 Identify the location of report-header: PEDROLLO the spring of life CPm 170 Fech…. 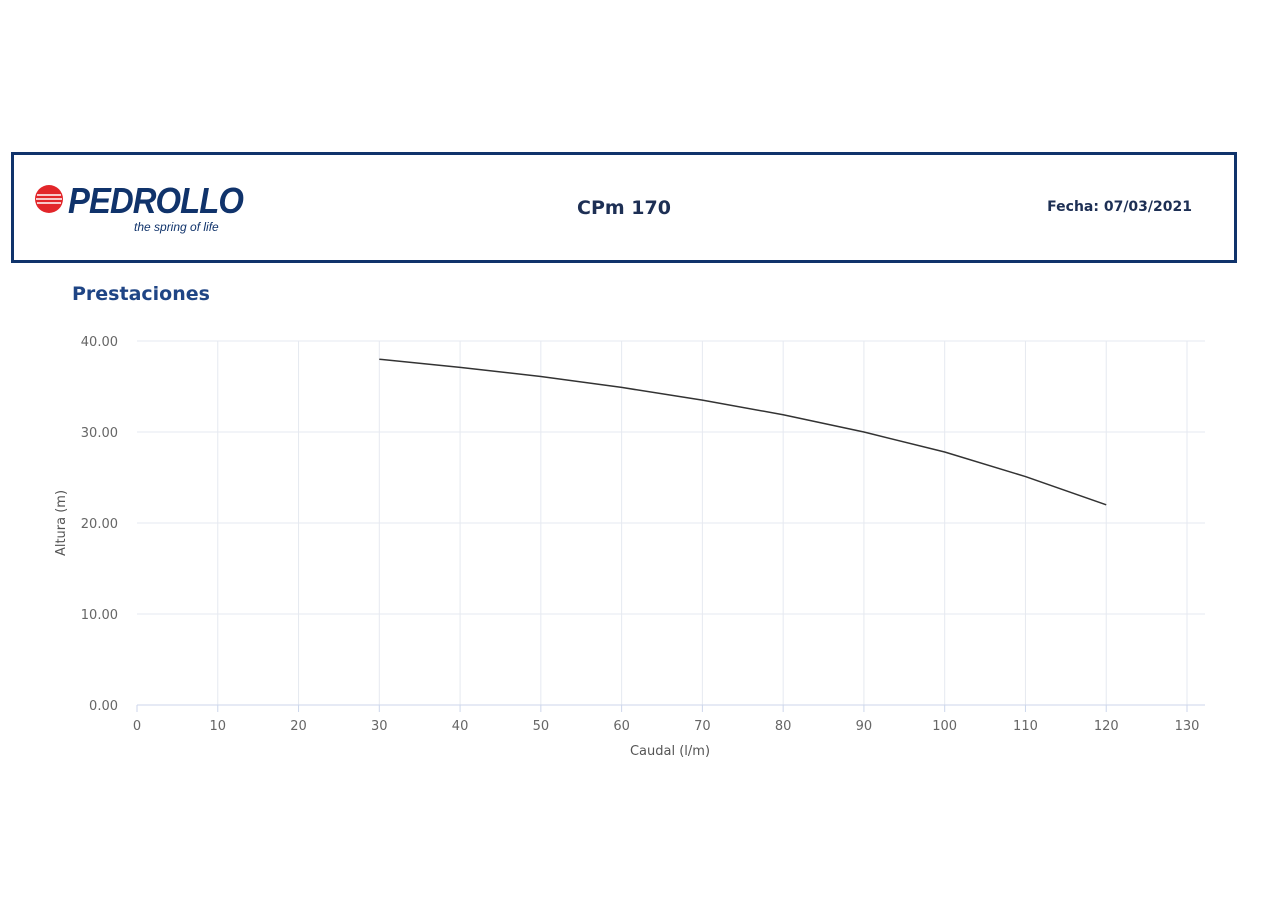
(624, 207).